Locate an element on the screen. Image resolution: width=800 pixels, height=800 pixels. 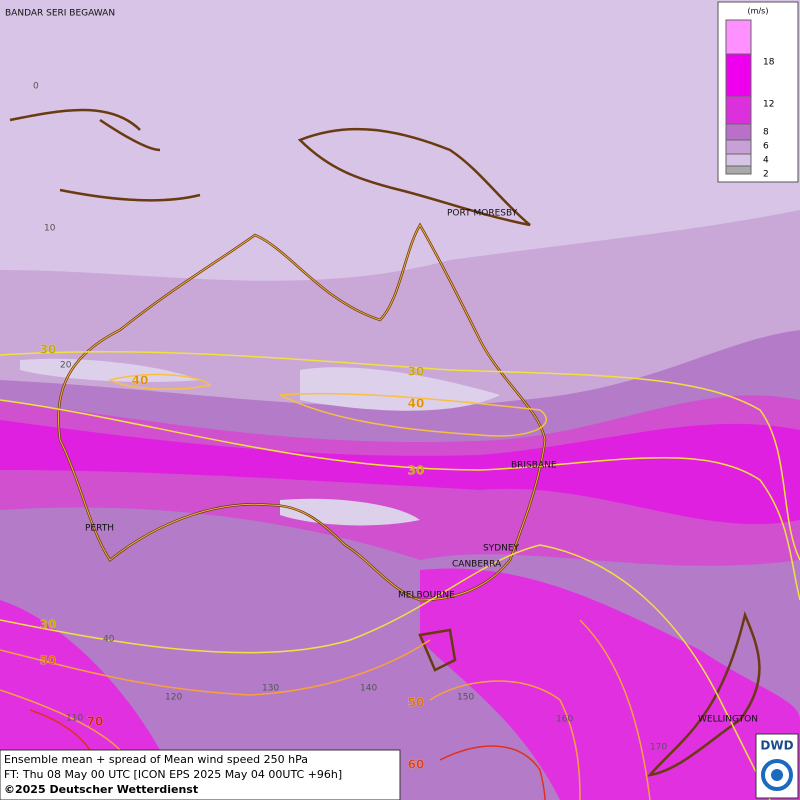
legend-tick: 6 is located at coordinates (766, 147).